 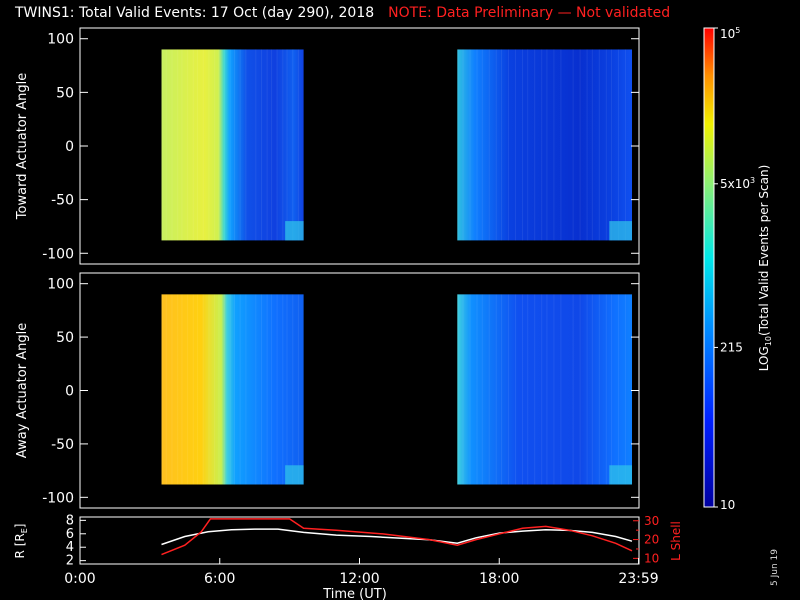 I want to click on r-series-line, so click(x=397, y=537).